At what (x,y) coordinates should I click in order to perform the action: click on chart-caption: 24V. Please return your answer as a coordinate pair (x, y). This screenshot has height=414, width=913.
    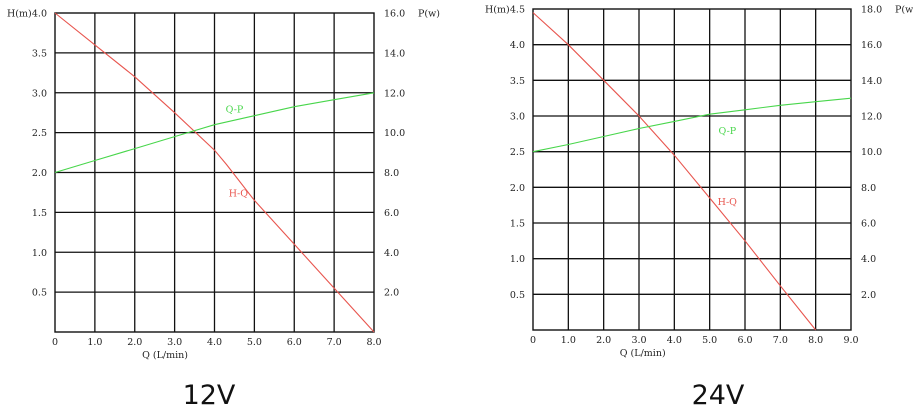
    Looking at the image, I should click on (718, 395).